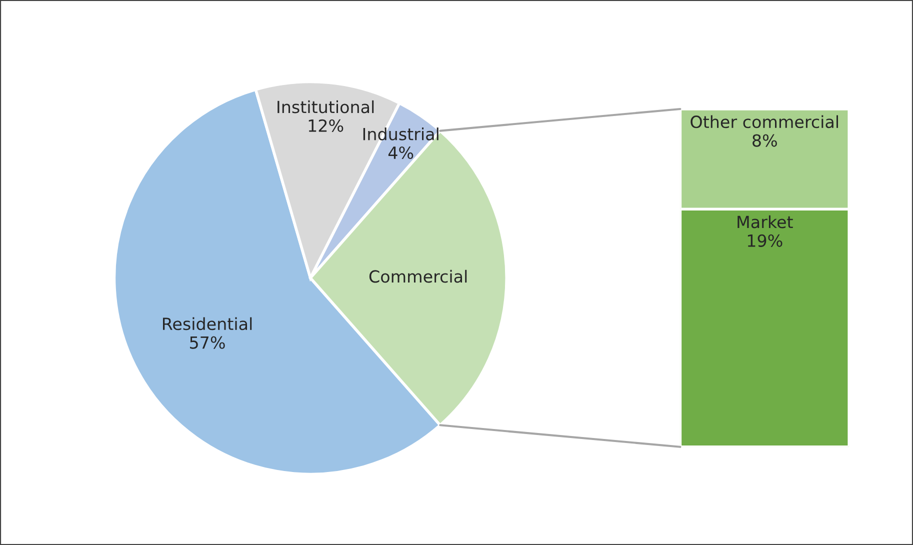 The height and width of the screenshot is (545, 913). Describe the element at coordinates (764, 140) in the screenshot. I see `data-label: 8%` at that location.